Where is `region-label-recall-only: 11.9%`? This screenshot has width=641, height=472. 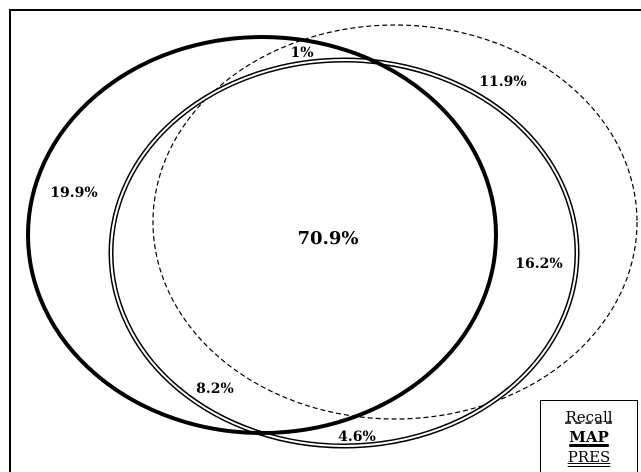 region-label-recall-only: 11.9% is located at coordinates (502, 82).